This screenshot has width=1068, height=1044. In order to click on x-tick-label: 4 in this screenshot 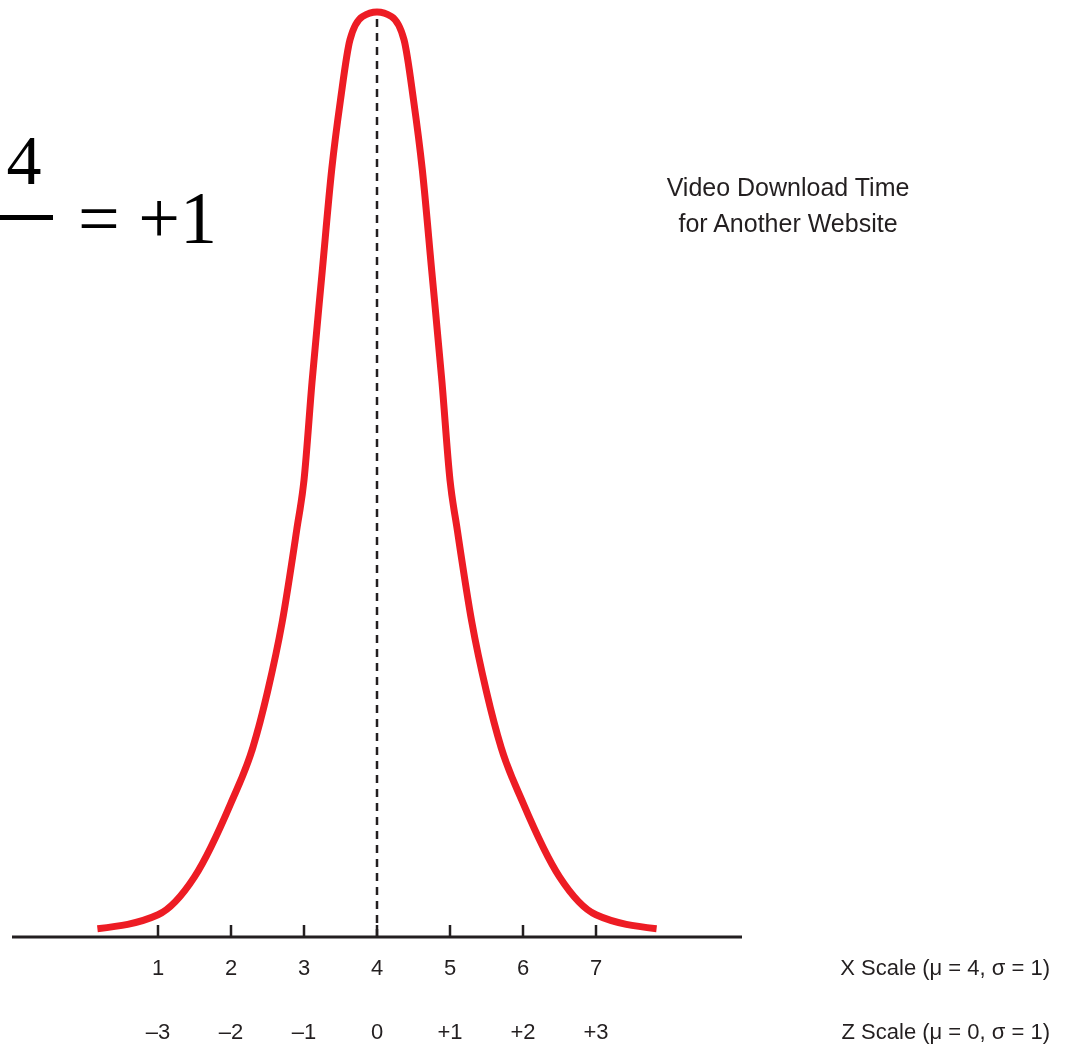, I will do `click(377, 967)`.